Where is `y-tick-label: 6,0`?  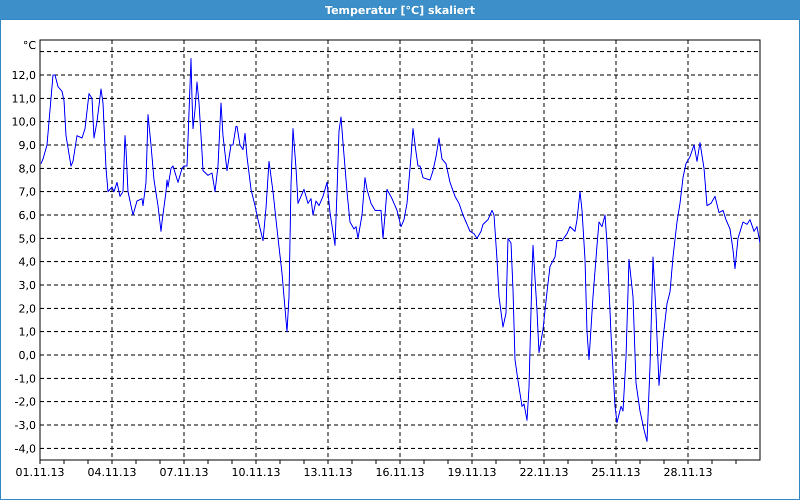
y-tick-label: 6,0 is located at coordinates (27, 215).